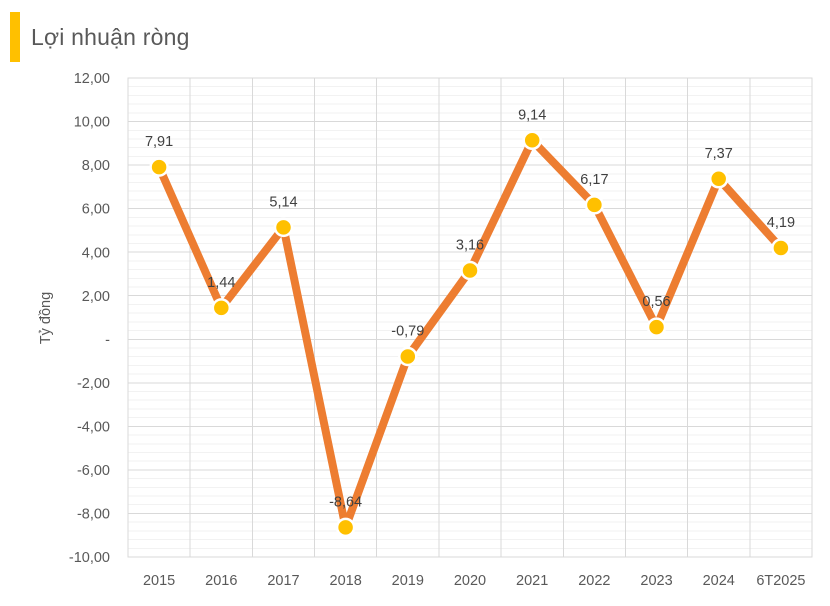  Describe the element at coordinates (159, 142) in the screenshot. I see `data-label-2015: 7,91` at that location.